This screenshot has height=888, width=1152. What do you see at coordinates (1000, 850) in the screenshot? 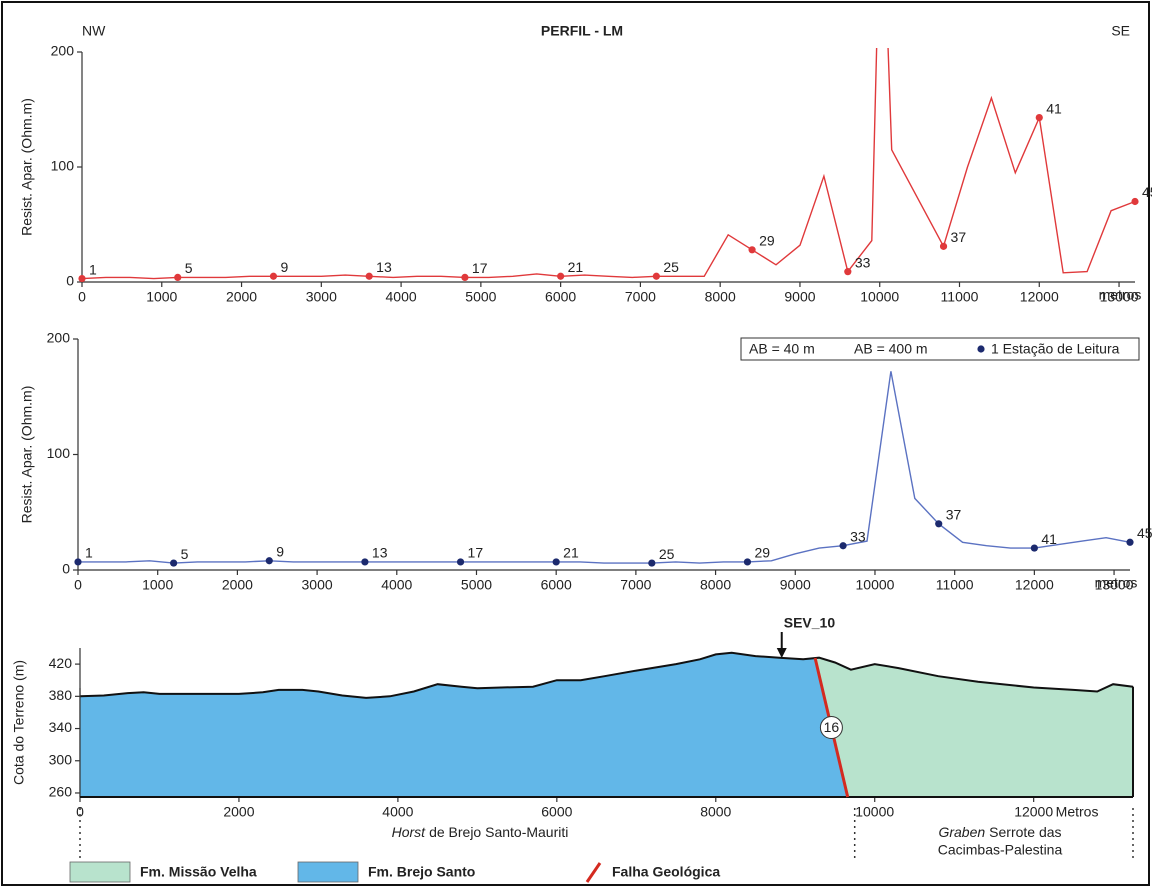
I see `region-caption: Cacimbas-Palestina` at bounding box center [1000, 850].